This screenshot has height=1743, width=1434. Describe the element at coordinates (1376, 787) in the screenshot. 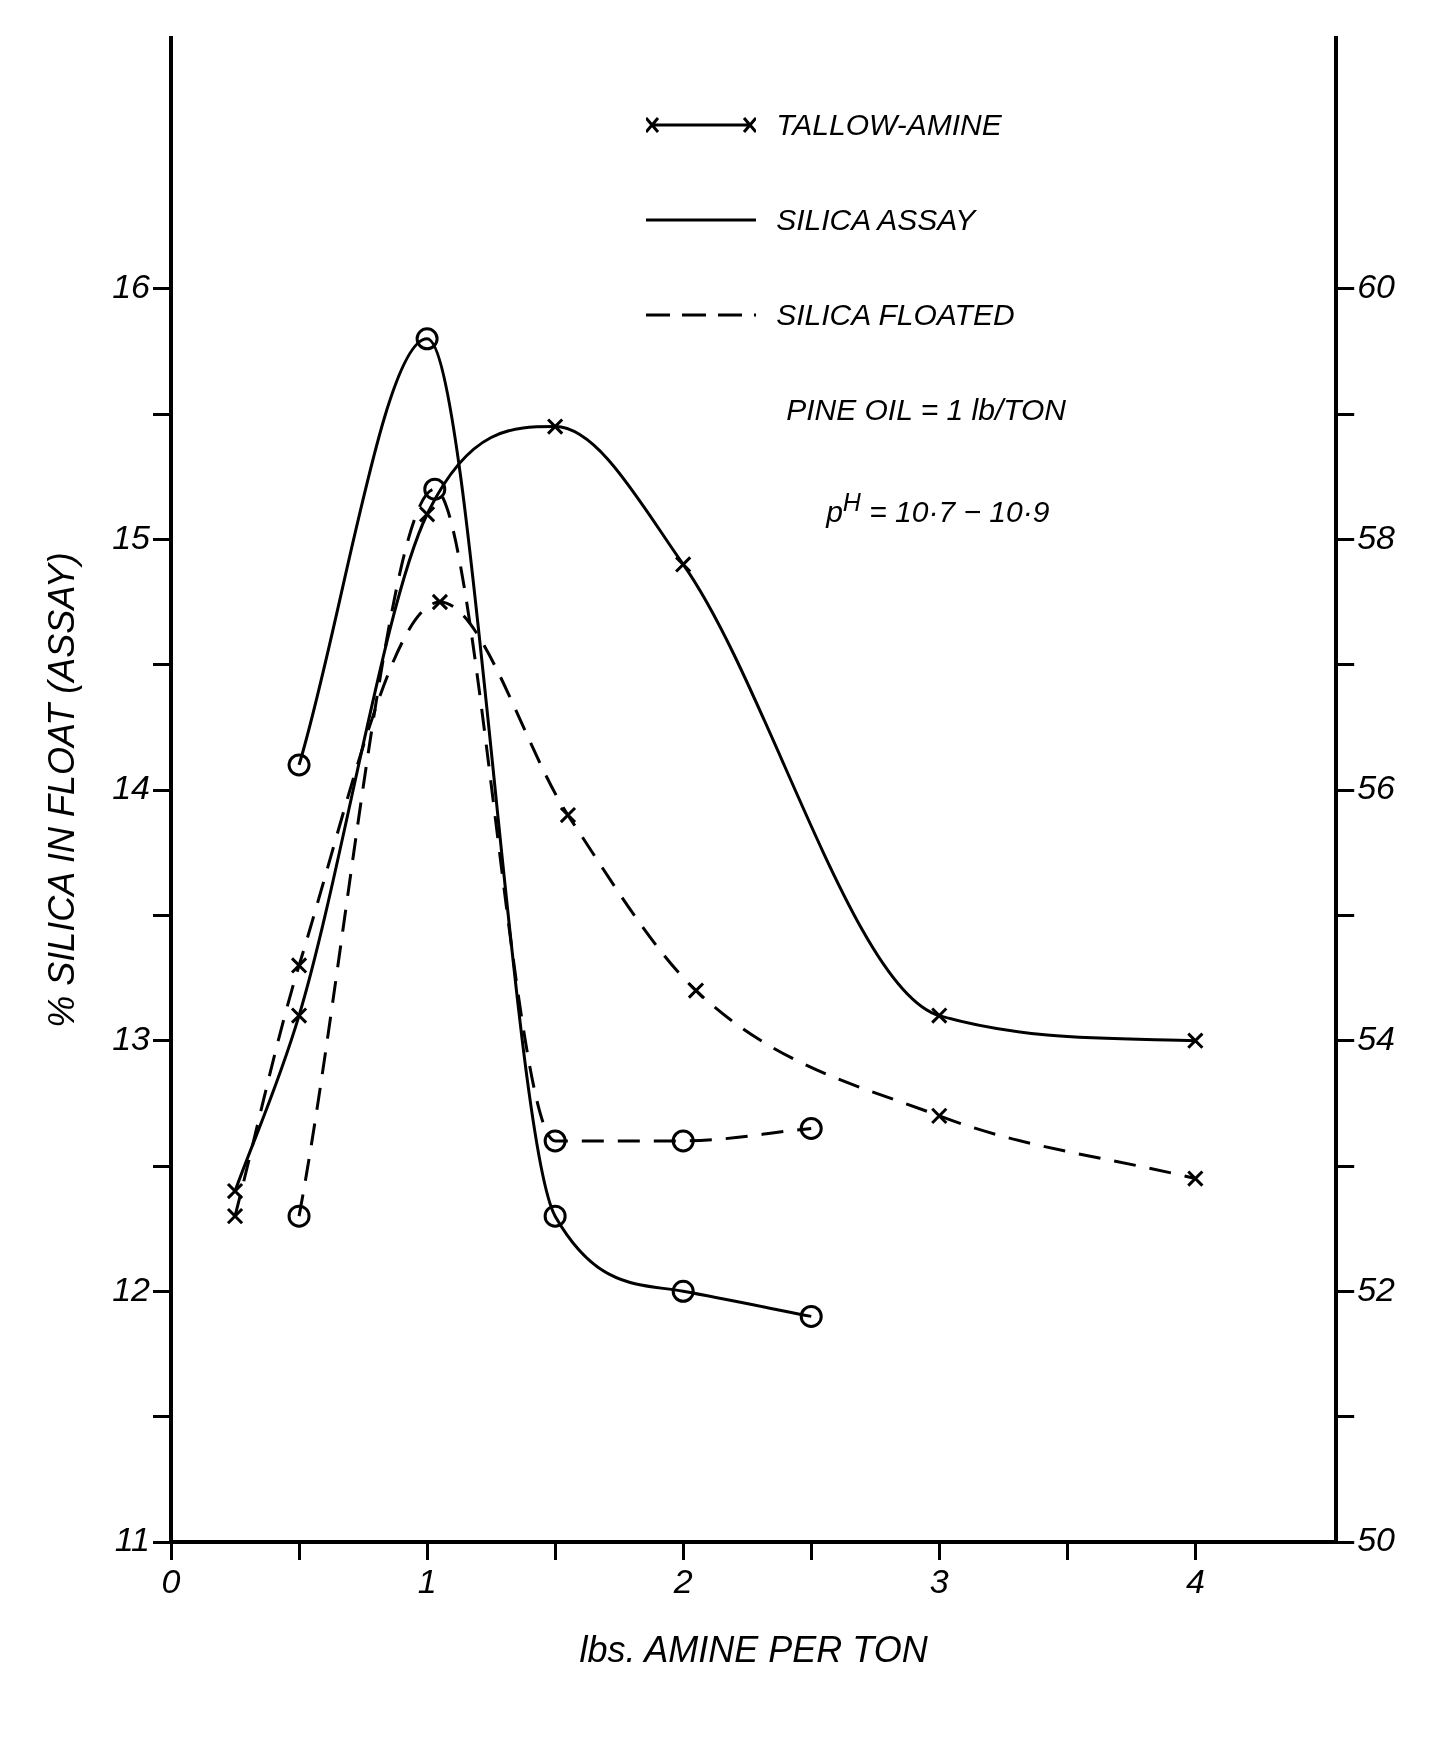

I see `y2-tick-label: 56` at that location.